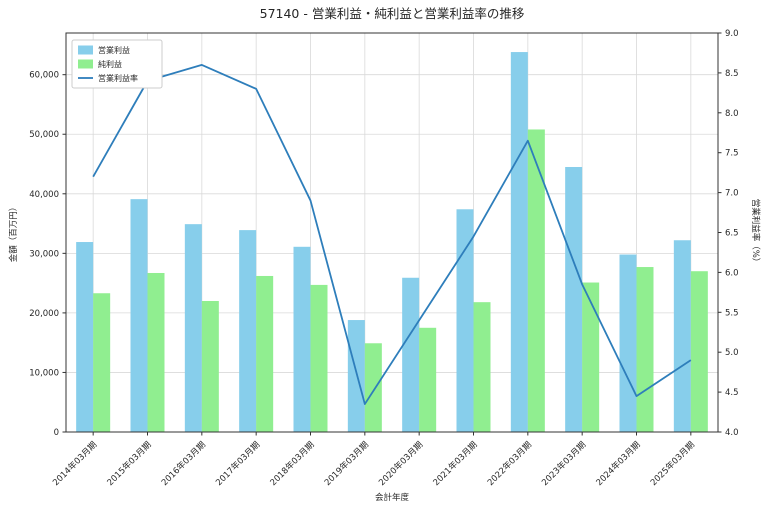 Image resolution: width=768 pixels, height=512 pixels. I want to click on x-axis-label: 会計年度, so click(392, 497).